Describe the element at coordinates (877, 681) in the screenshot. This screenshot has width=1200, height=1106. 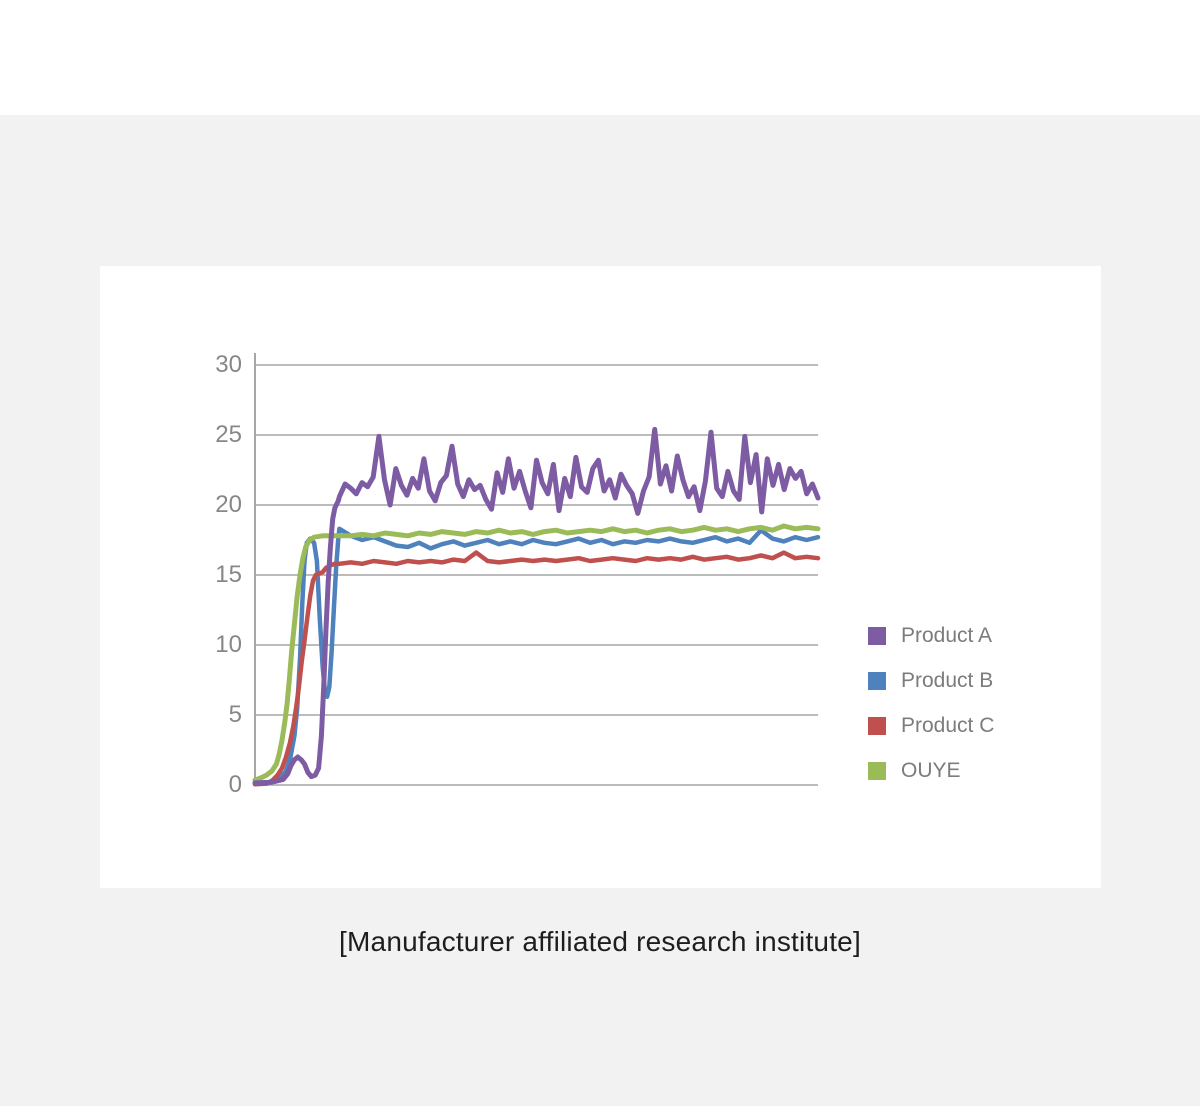
I see `legend-swatch-product-b` at that location.